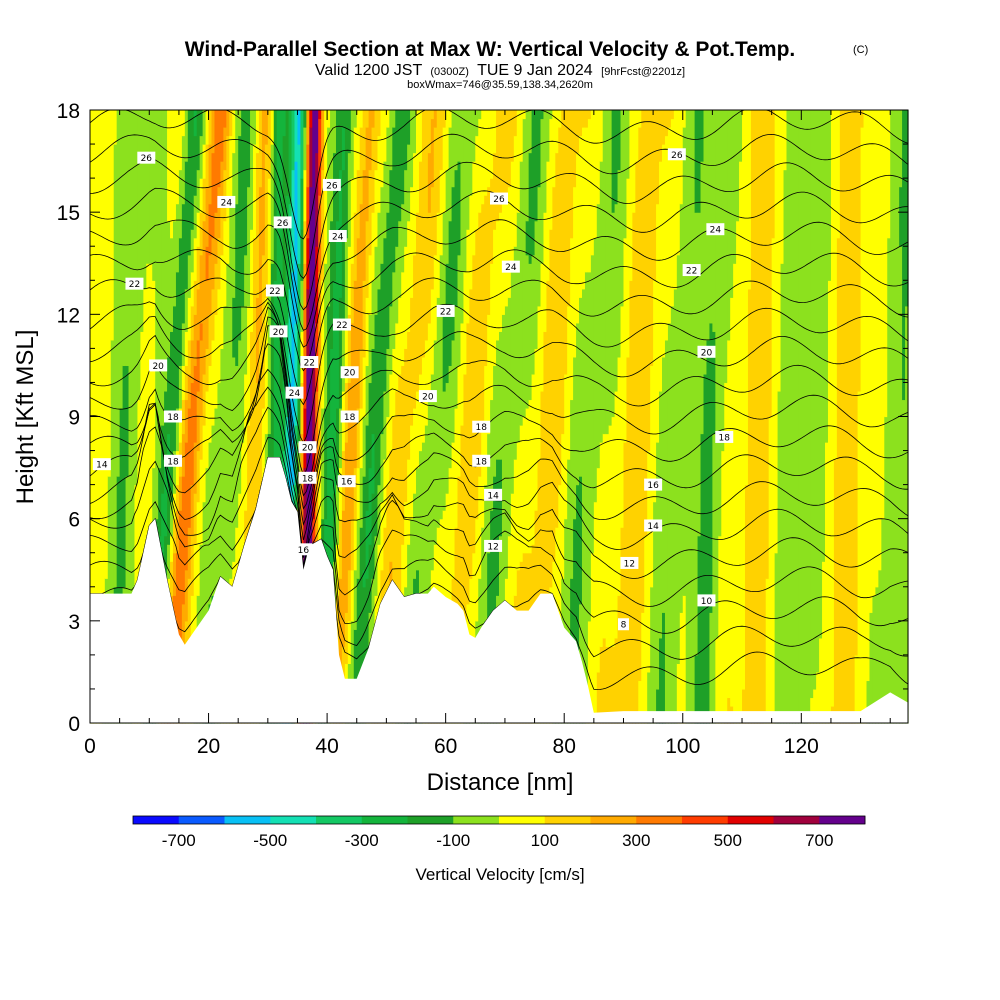 The height and width of the screenshot is (1000, 1000). I want to click on y-axis-title: Height [Kft MSL], so click(25, 417).